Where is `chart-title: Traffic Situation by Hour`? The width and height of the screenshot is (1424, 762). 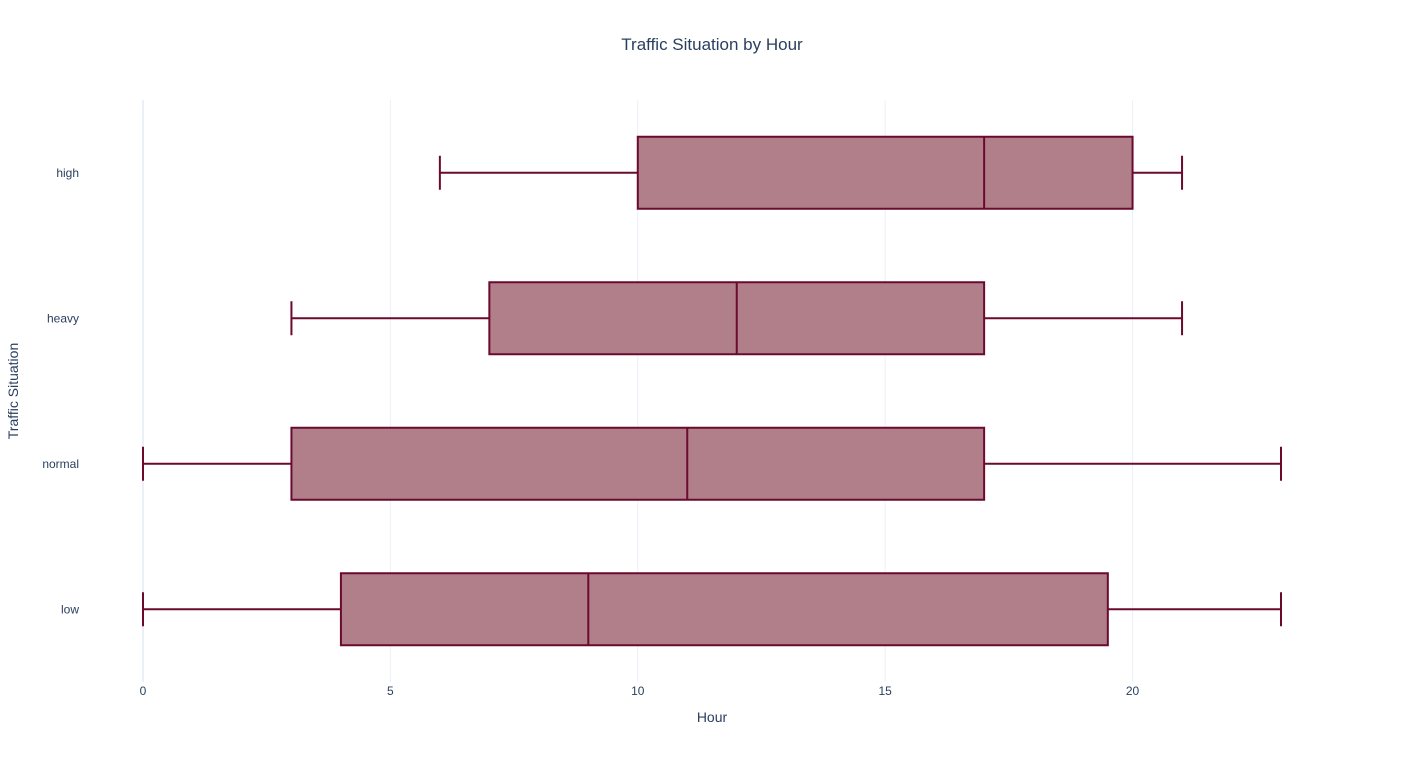 chart-title: Traffic Situation by Hour is located at coordinates (712, 44).